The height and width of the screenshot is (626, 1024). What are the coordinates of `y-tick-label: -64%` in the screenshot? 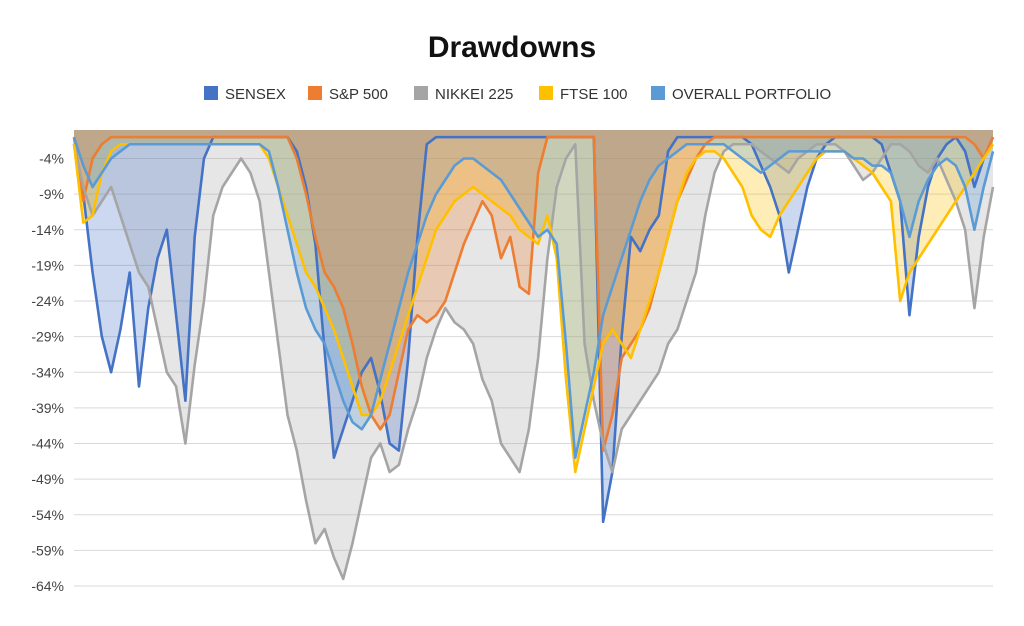 It's located at (47, 586).